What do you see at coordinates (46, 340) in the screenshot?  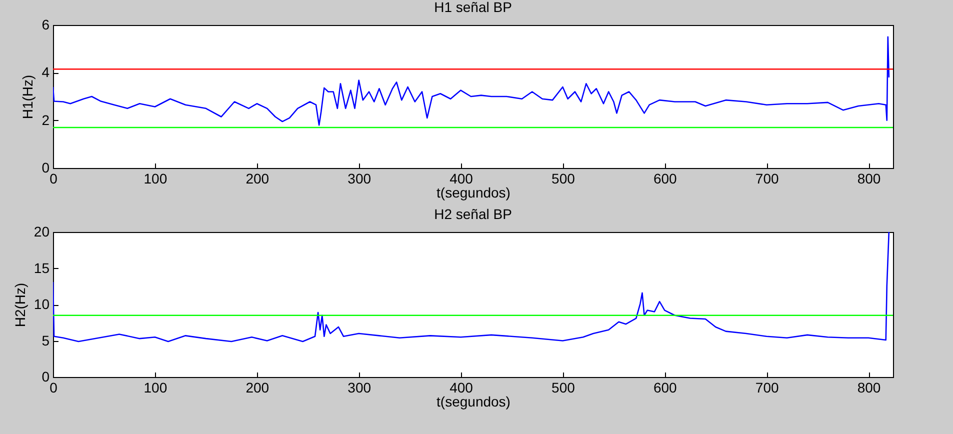 I see `y-tick-label: 5` at bounding box center [46, 340].